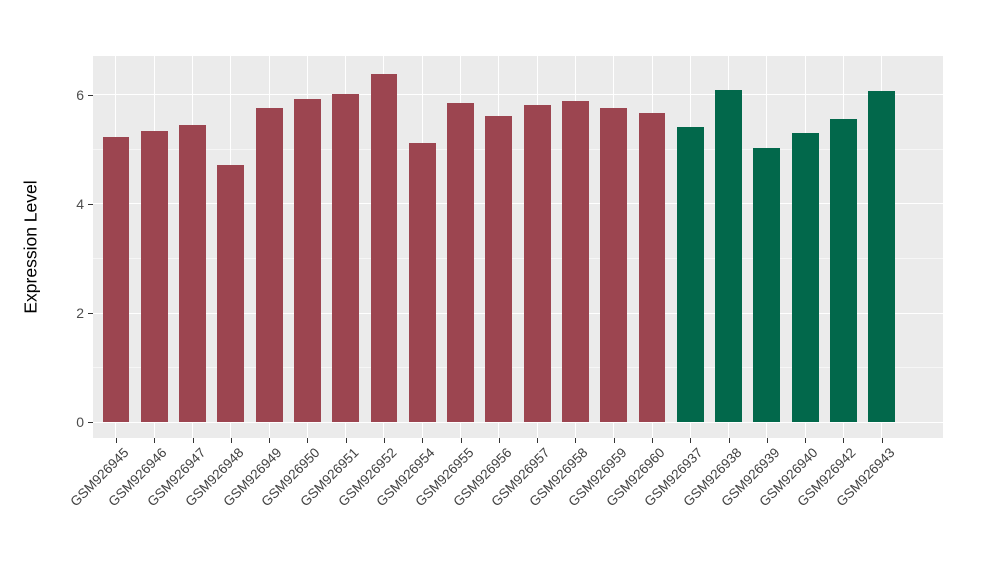 The image size is (1000, 580). Describe the element at coordinates (192, 273) in the screenshot. I see `bar-GSM926947` at that location.